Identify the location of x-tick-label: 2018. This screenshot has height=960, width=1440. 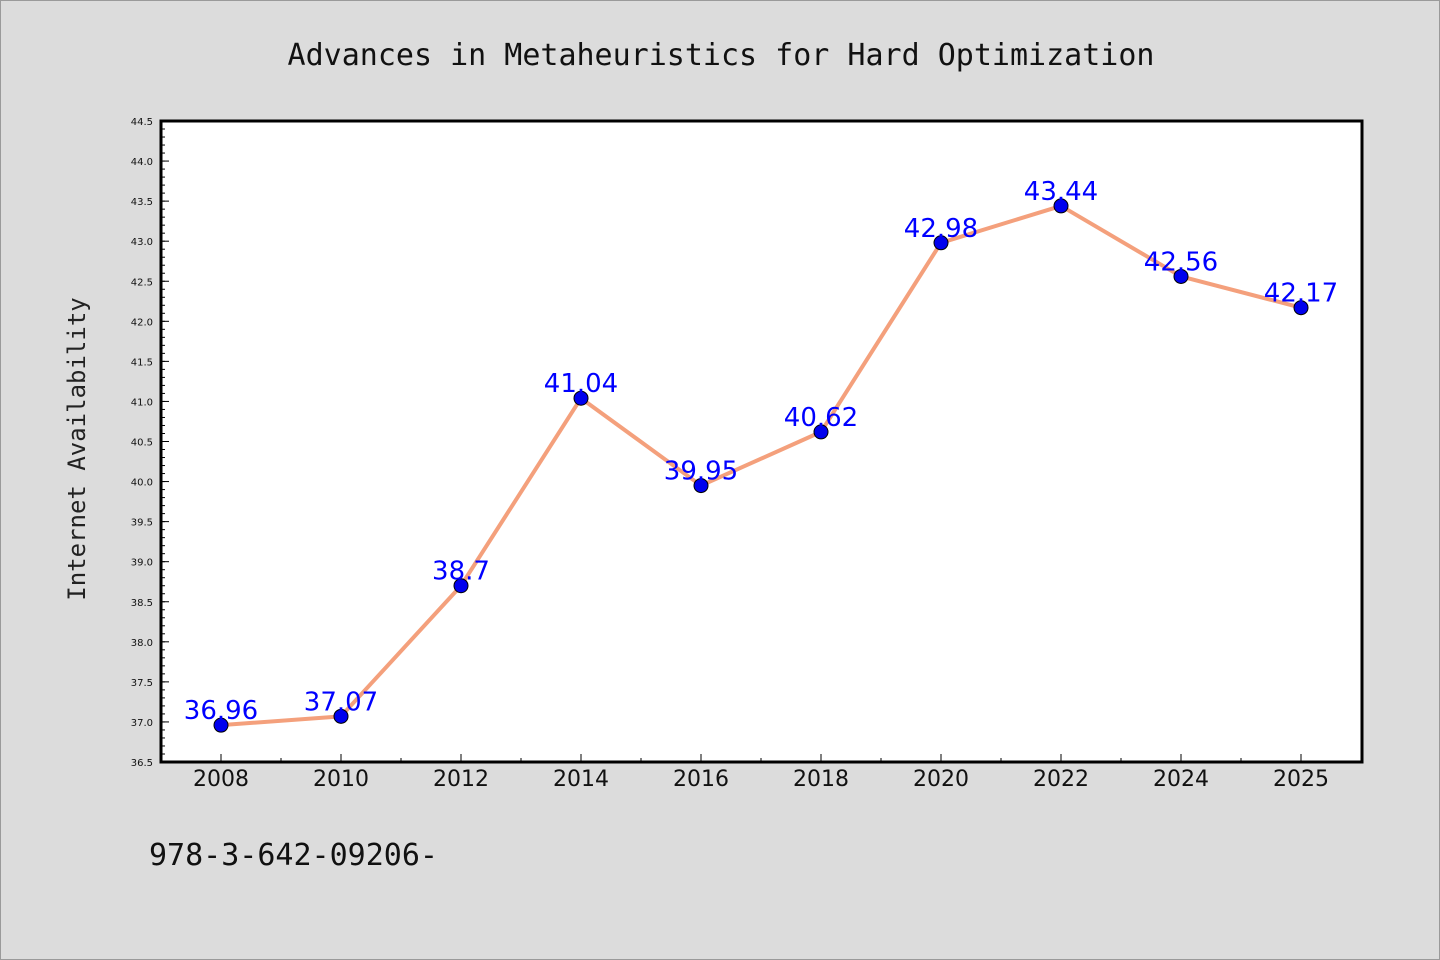
(821, 779).